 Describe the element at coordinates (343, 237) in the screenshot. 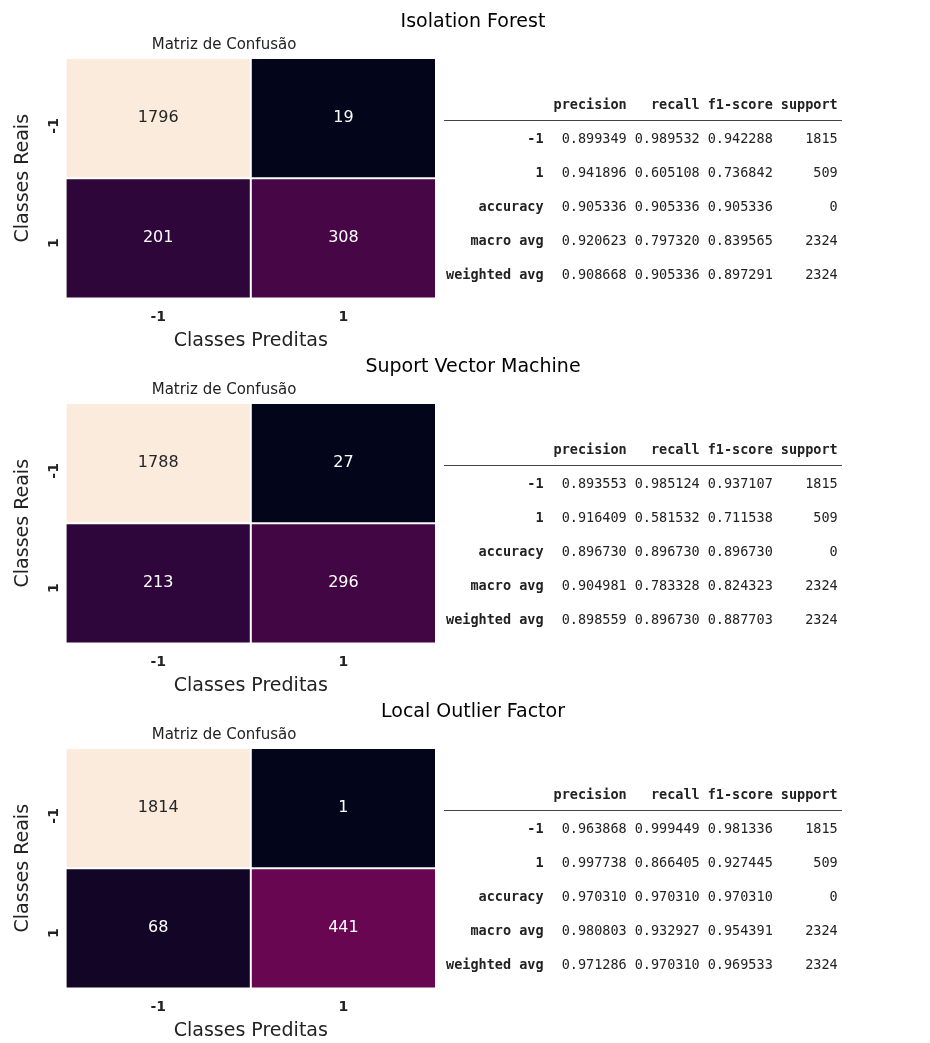

I see `data-label: 308` at that location.